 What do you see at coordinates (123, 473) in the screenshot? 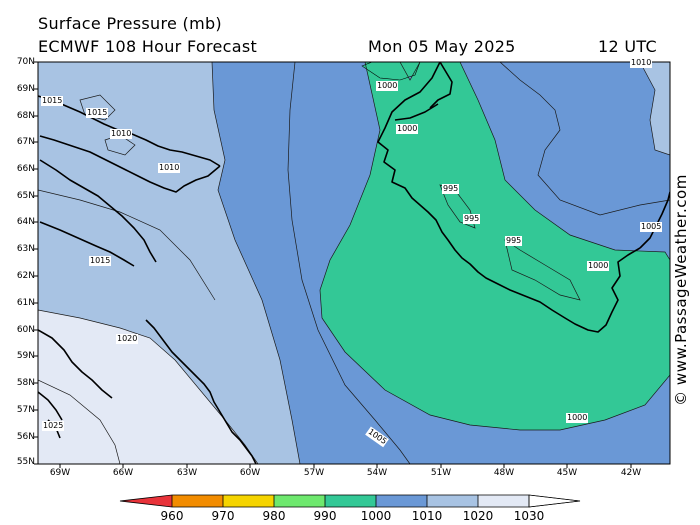
I see `lon-label: 66W` at bounding box center [123, 473].